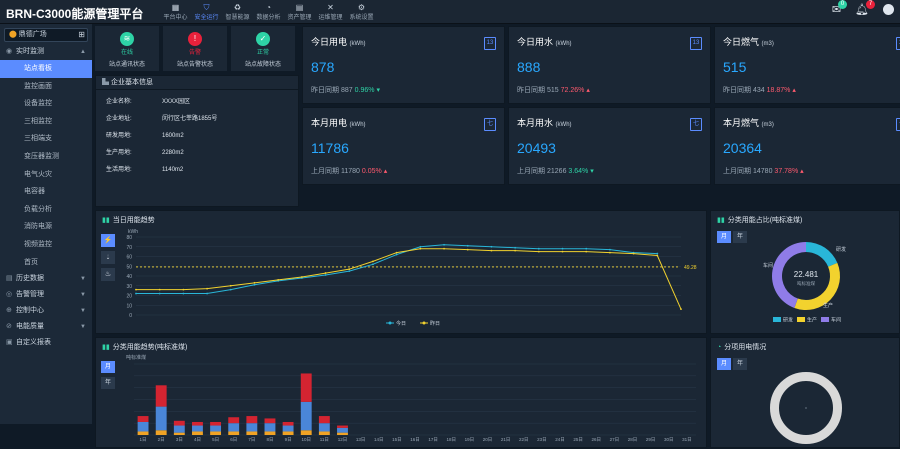  What do you see at coordinates (206, 12) in the screenshot?
I see `topnav-item: ⛉ 安全运行` at bounding box center [206, 12].